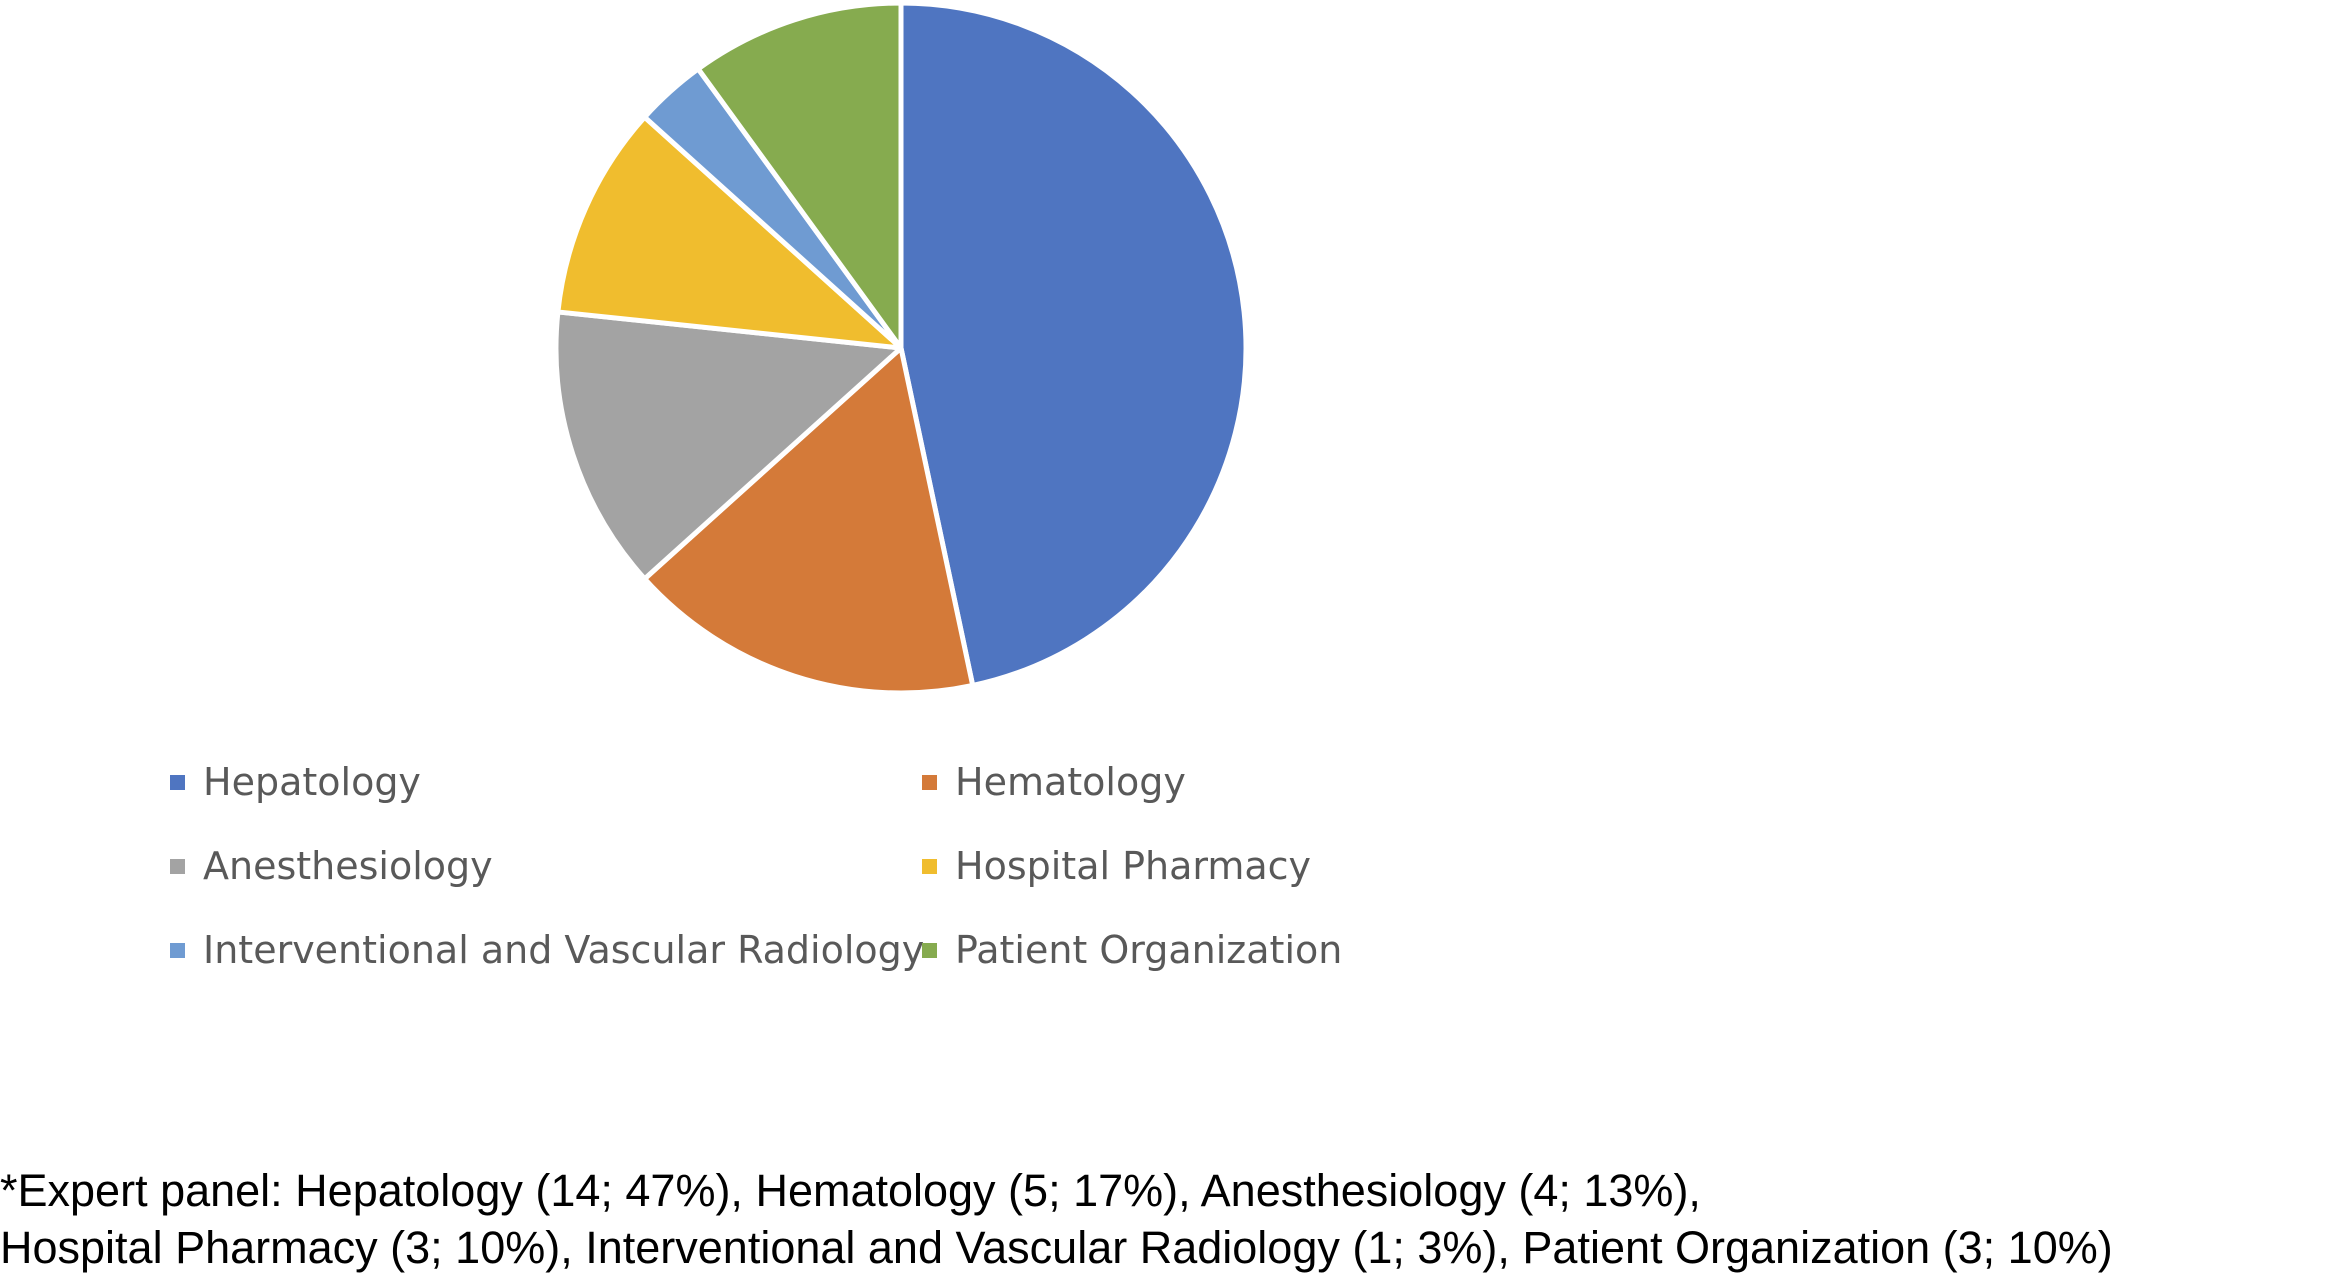  Describe the element at coordinates (312, 782) in the screenshot. I see `legend-label: Hepatology` at that location.